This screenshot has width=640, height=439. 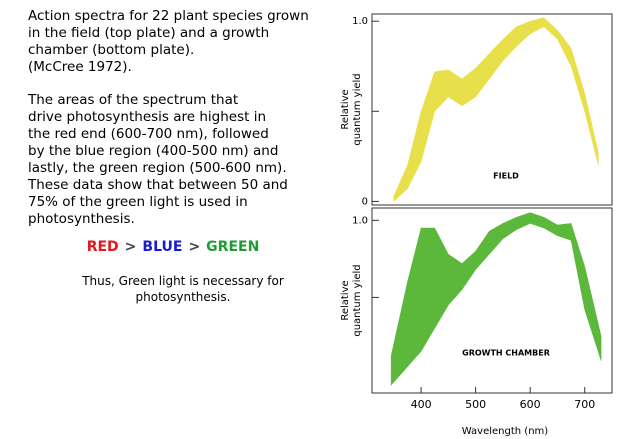 What do you see at coordinates (530, 404) in the screenshot?
I see `x-tick-label: 600` at bounding box center [530, 404].